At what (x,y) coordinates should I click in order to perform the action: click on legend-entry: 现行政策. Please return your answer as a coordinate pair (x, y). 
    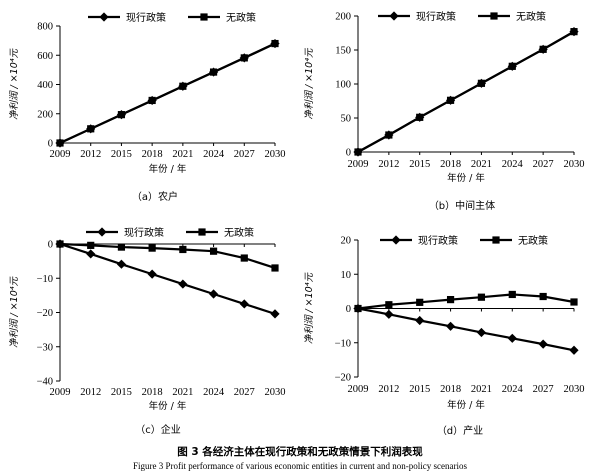
    Looking at the image, I should click on (144, 232).